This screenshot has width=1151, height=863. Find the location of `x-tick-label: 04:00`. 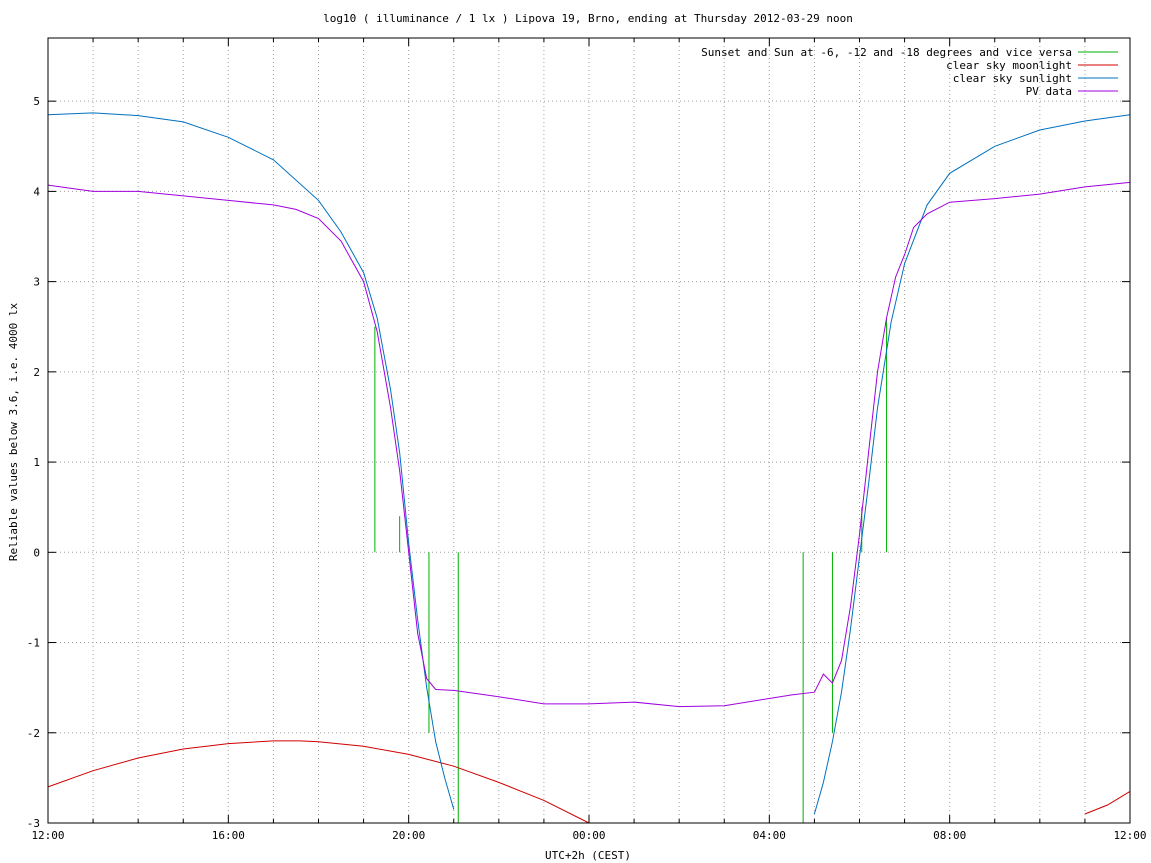

x-tick-label: 04:00 is located at coordinates (769, 835).